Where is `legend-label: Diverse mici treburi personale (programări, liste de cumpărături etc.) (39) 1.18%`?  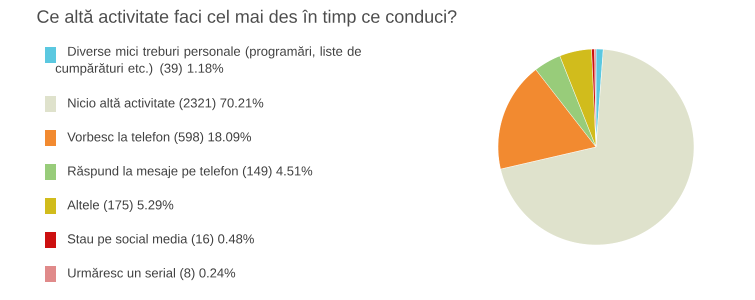 legend-label: Diverse mici treburi personale (programări, liste de cumpărături etc.) (39) 1.18% is located at coordinates (208, 61).